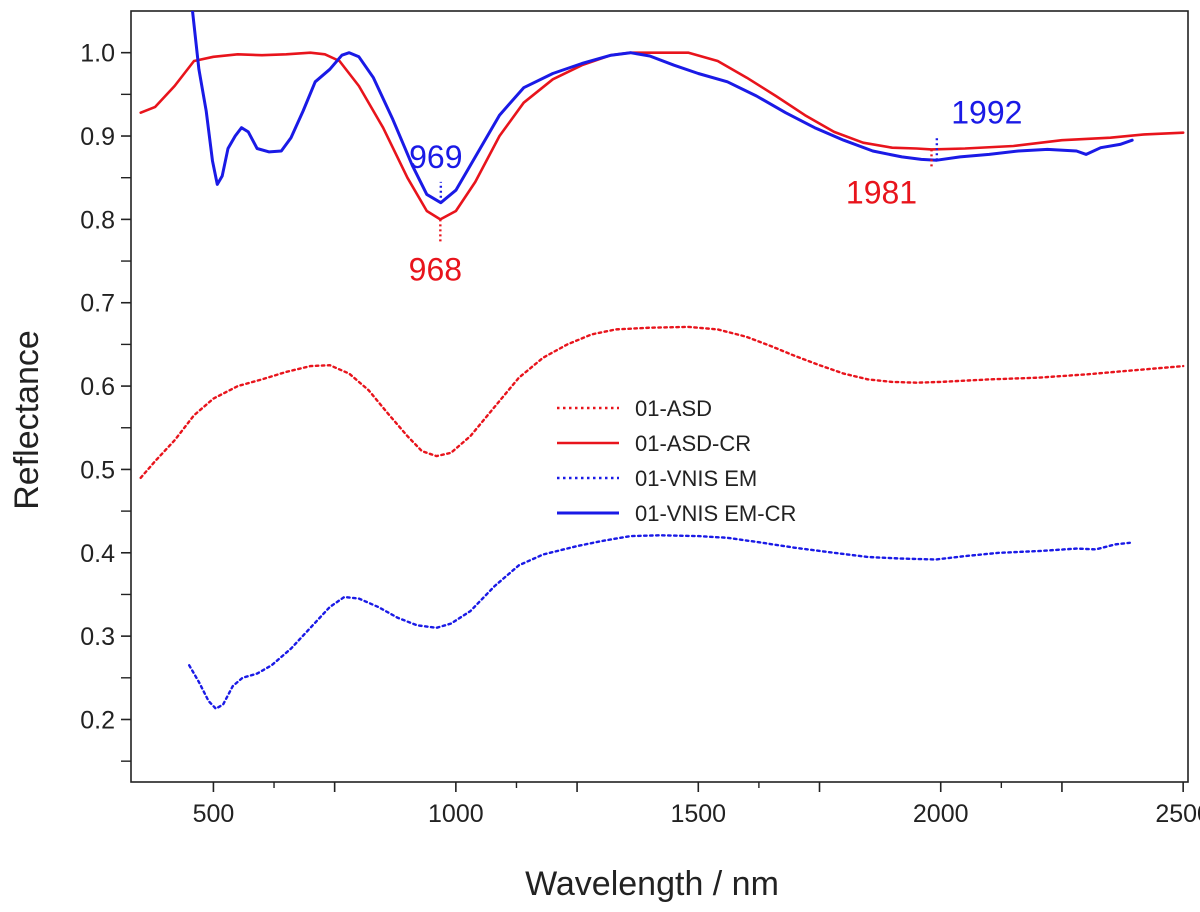 The height and width of the screenshot is (912, 1200). Describe the element at coordinates (435, 269) in the screenshot. I see `annotation-label: 968` at that location.